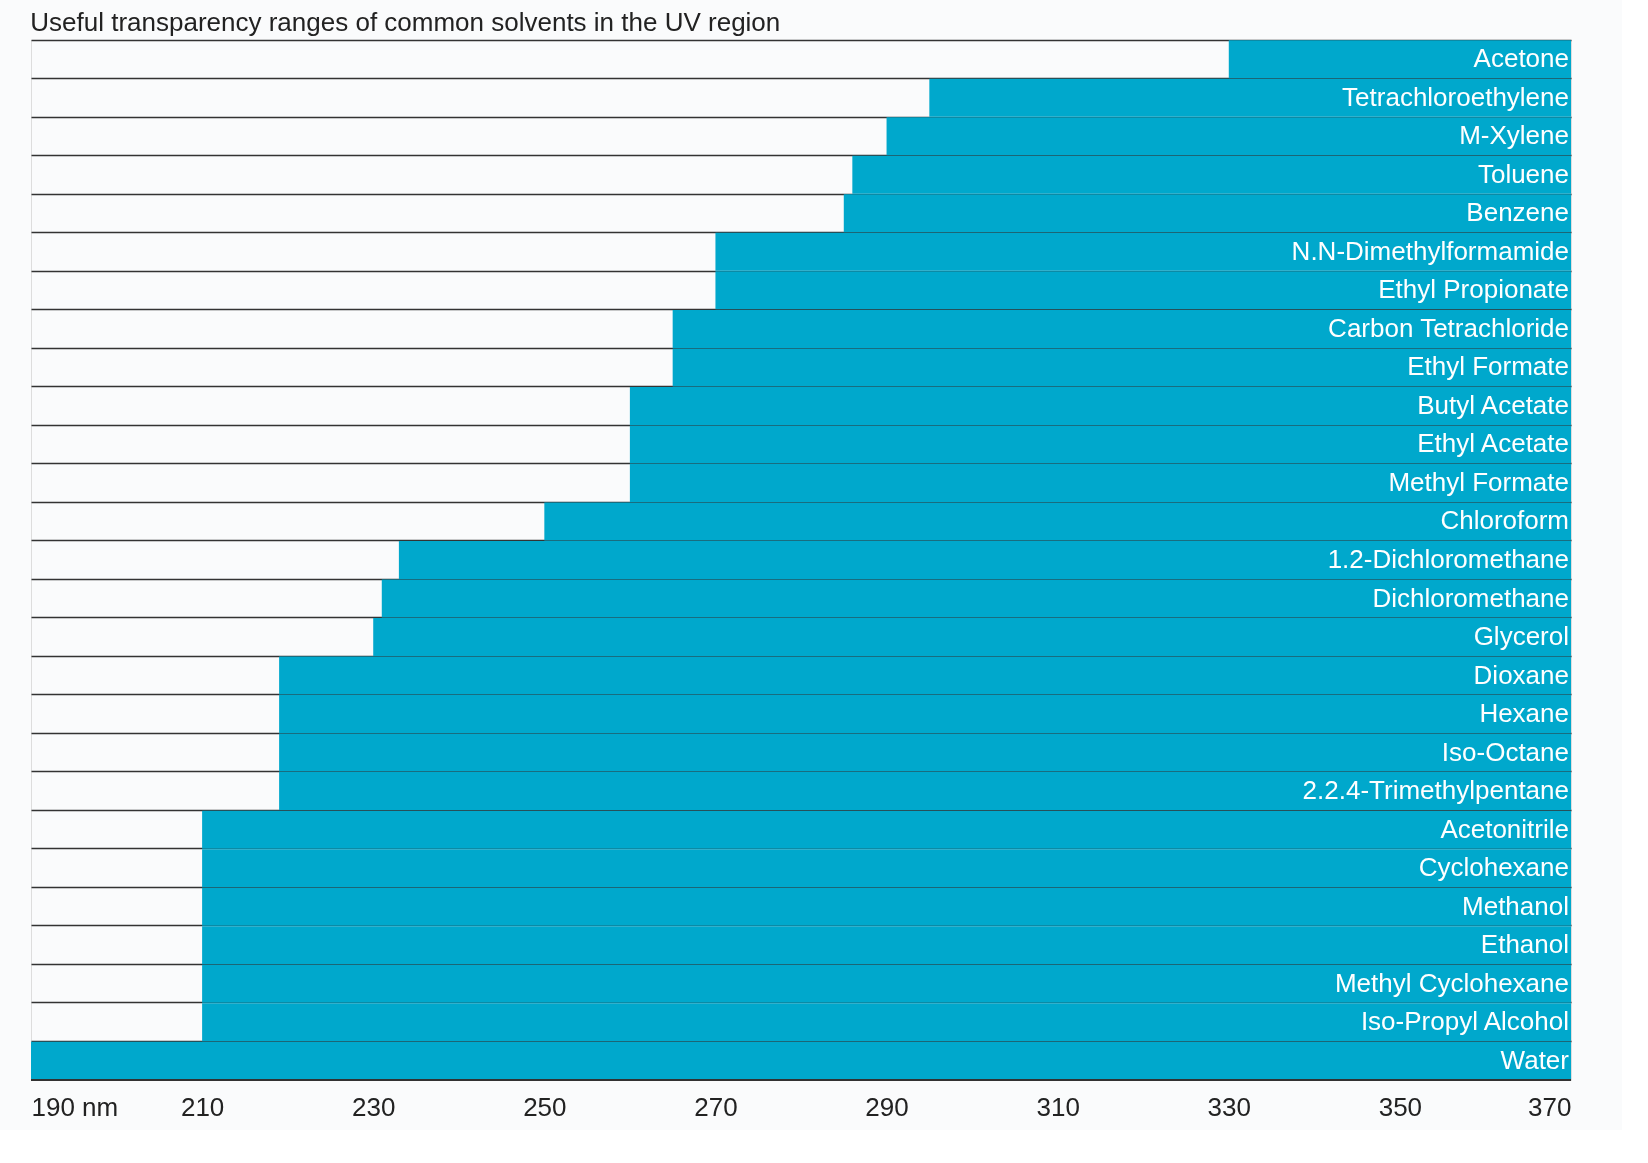 This screenshot has height=1163, width=1648. What do you see at coordinates (1535, 1059) in the screenshot?
I see `y-tick-label: Water` at bounding box center [1535, 1059].